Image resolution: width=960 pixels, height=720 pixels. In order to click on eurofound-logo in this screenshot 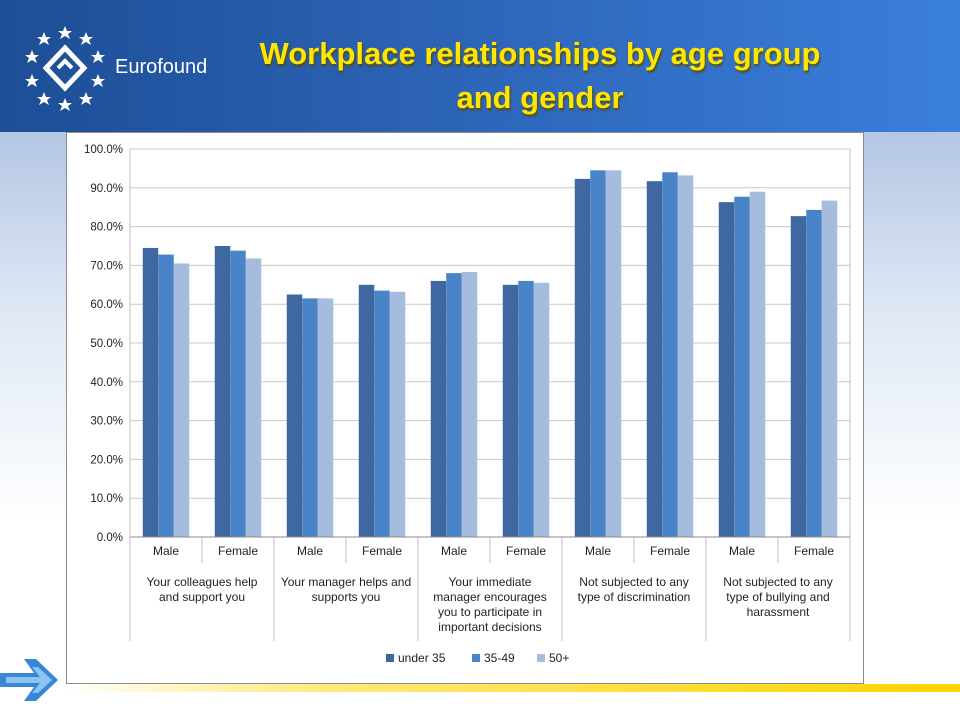, I will do `click(65, 68)`.